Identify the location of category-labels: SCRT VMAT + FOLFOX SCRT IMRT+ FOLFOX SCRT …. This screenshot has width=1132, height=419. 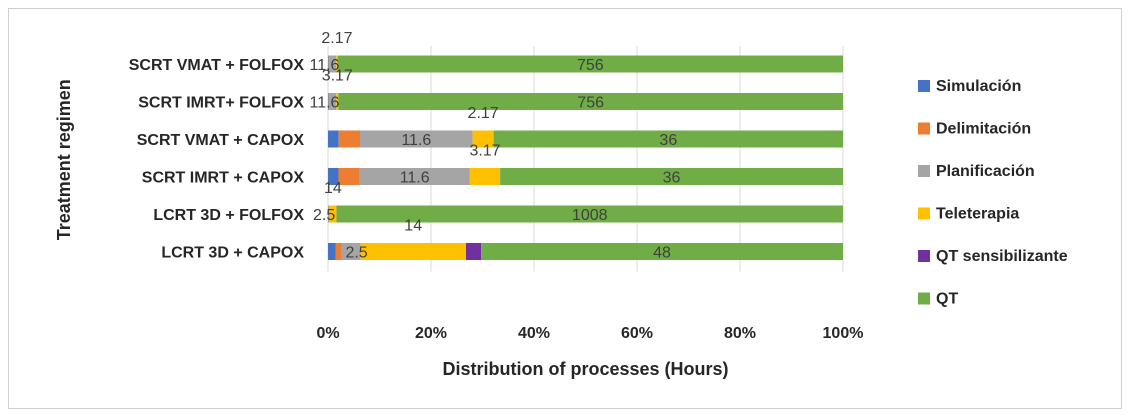
(217, 159).